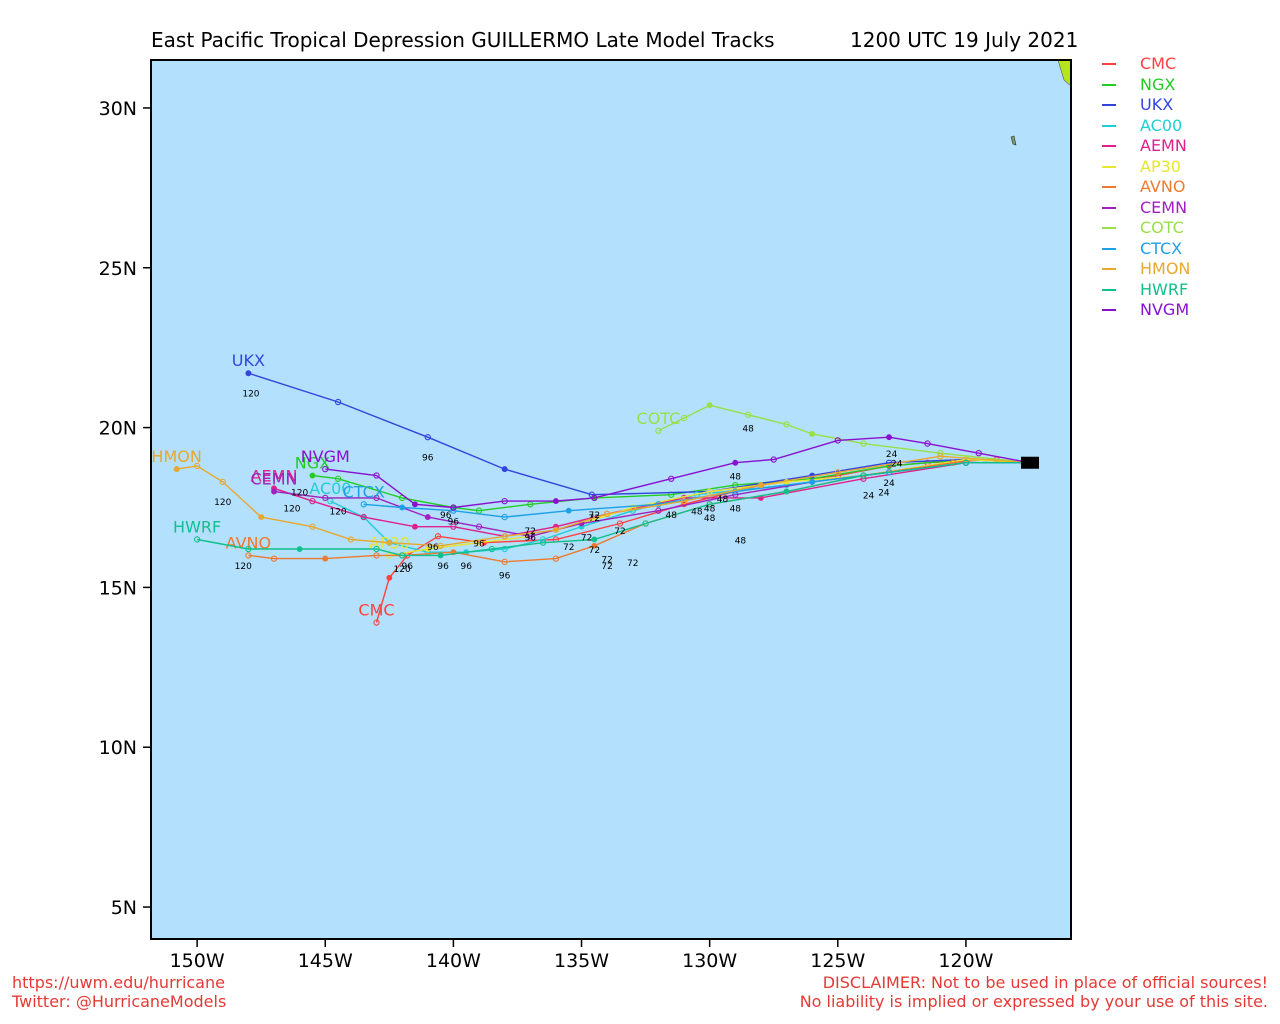 Image resolution: width=1280 pixels, height=1024 pixels. Describe the element at coordinates (118, 748) in the screenshot. I see `y-tick-label: 10N` at that location.